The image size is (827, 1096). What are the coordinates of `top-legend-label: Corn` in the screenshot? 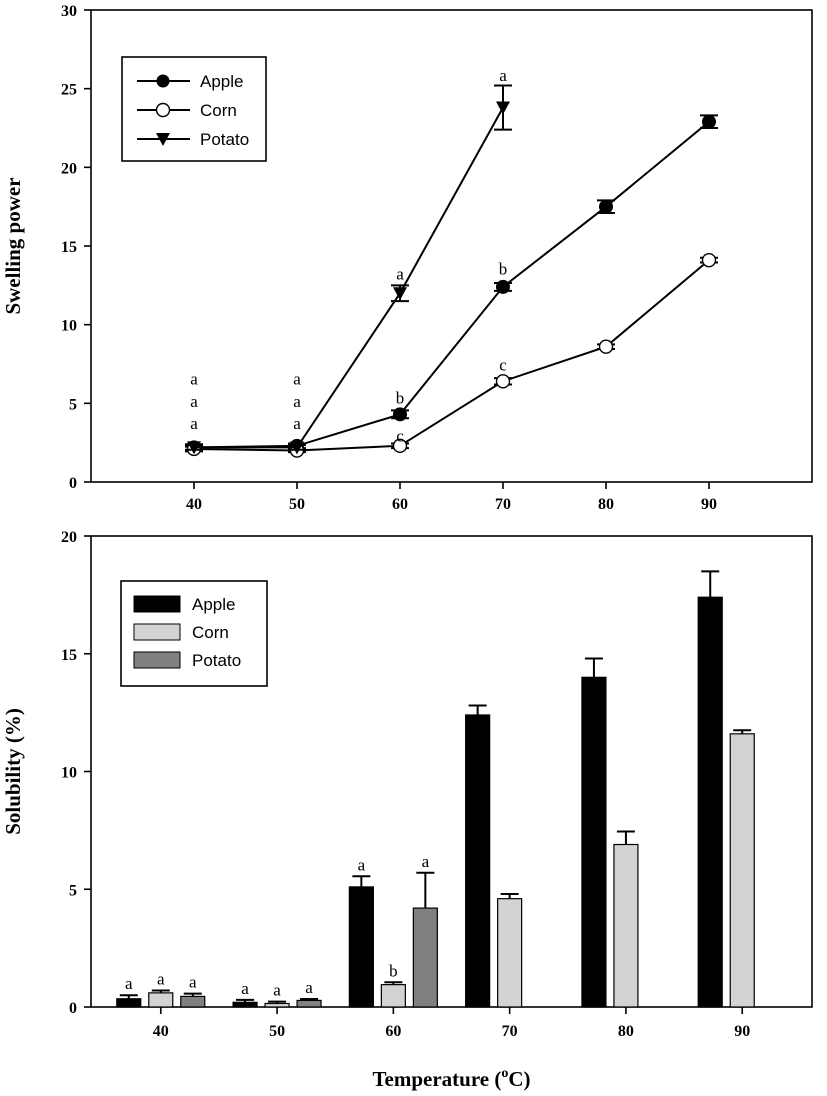 It's located at (218, 110).